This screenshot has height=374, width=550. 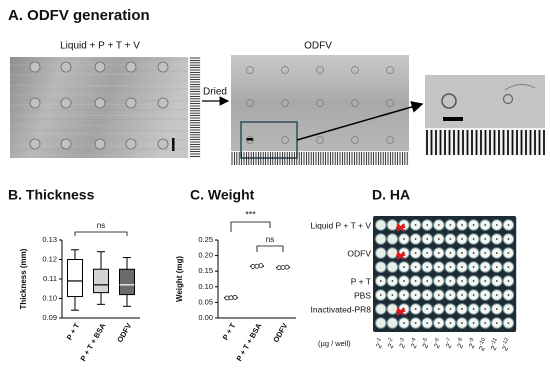 What do you see at coordinates (438, 340) in the screenshot?
I see `dilution-exponent: -6` at bounding box center [438, 340].